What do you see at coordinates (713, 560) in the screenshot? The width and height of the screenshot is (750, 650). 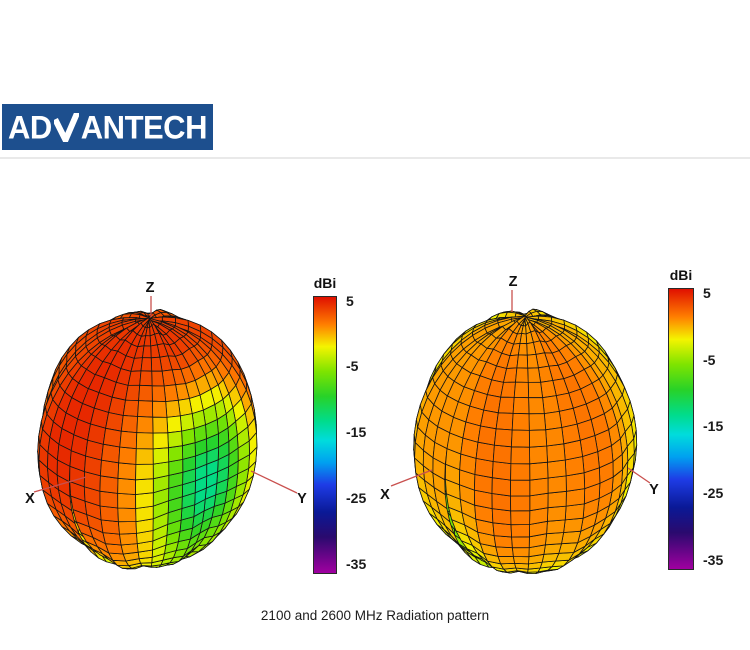 I see `colorbar-tick: -35` at bounding box center [713, 560].